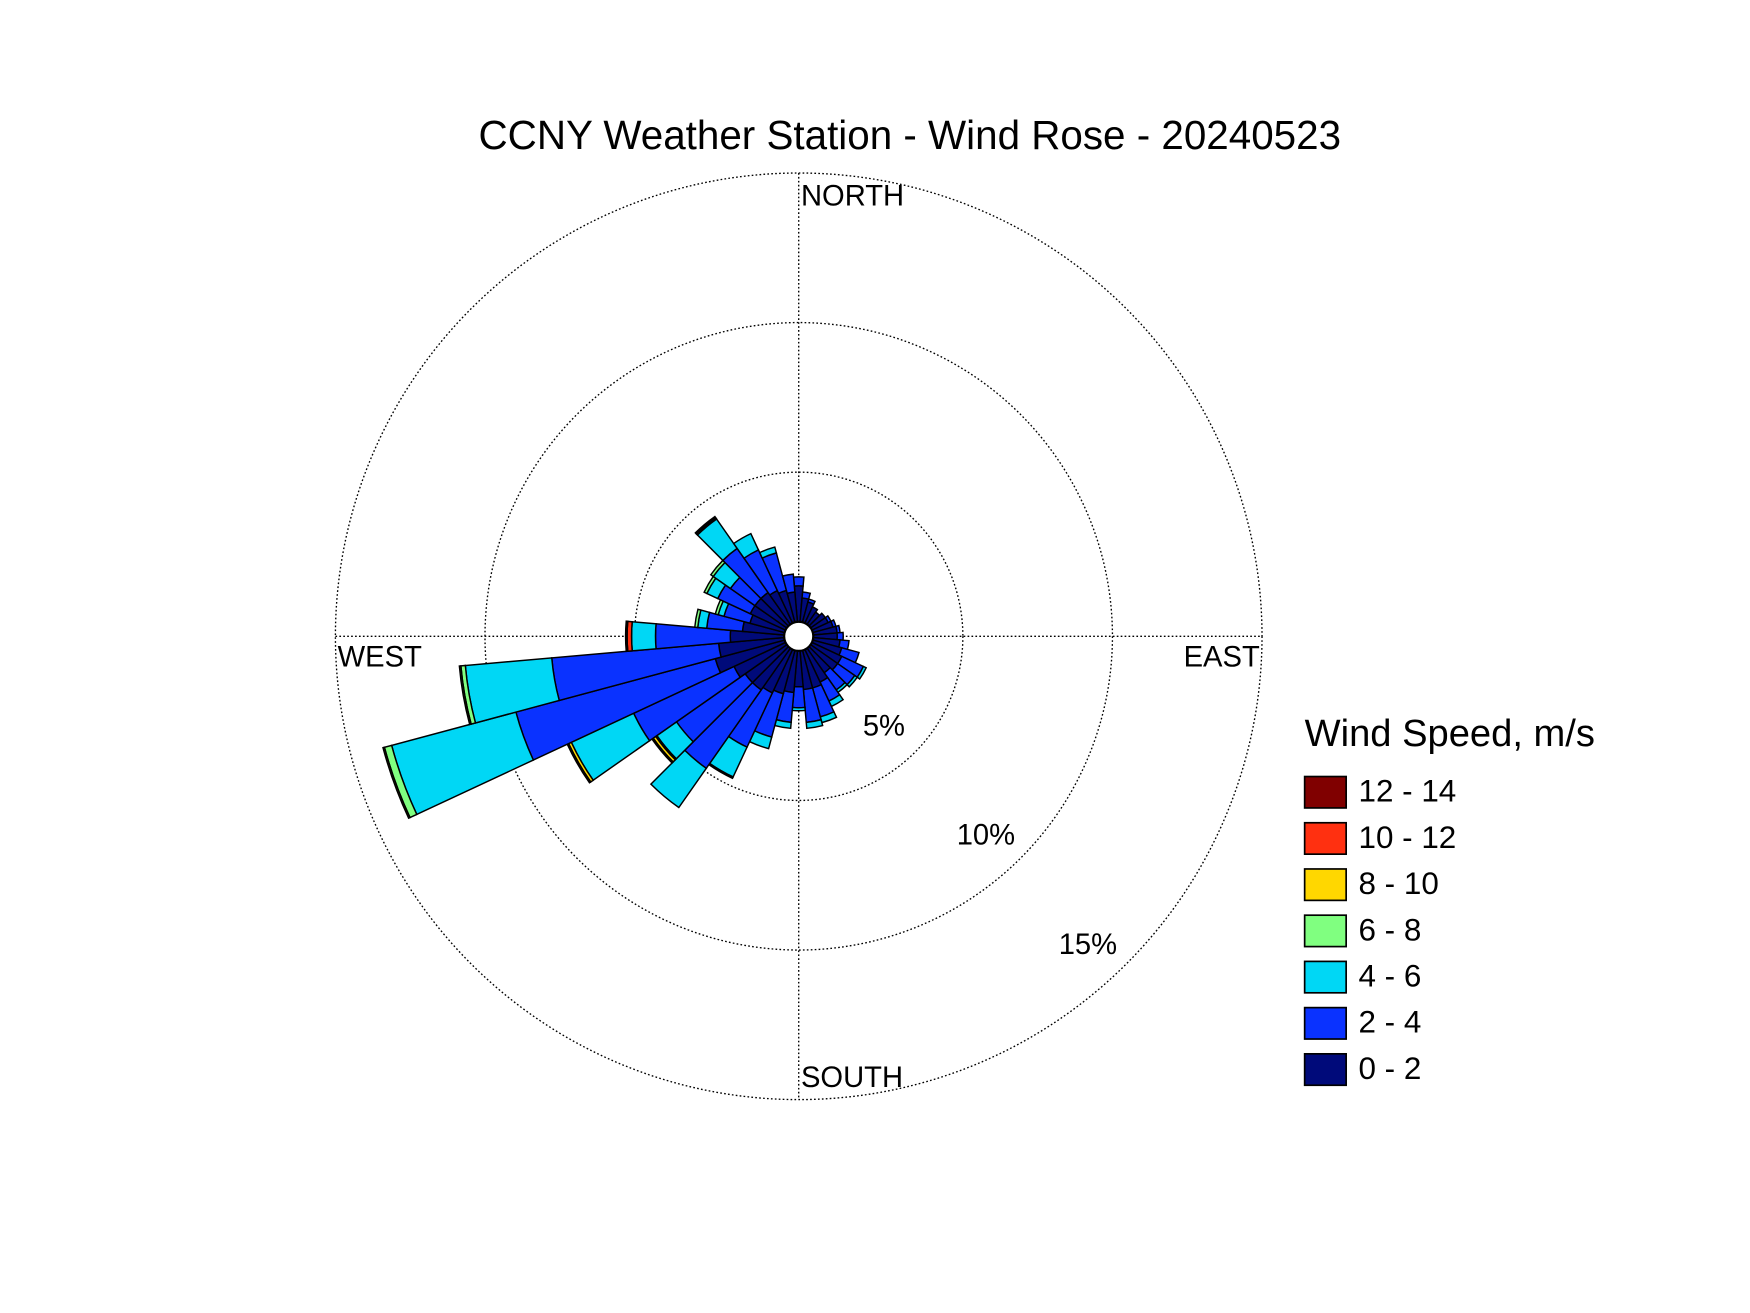 This screenshot has width=1750, height=1313. I want to click on center-hole, so click(799, 636).